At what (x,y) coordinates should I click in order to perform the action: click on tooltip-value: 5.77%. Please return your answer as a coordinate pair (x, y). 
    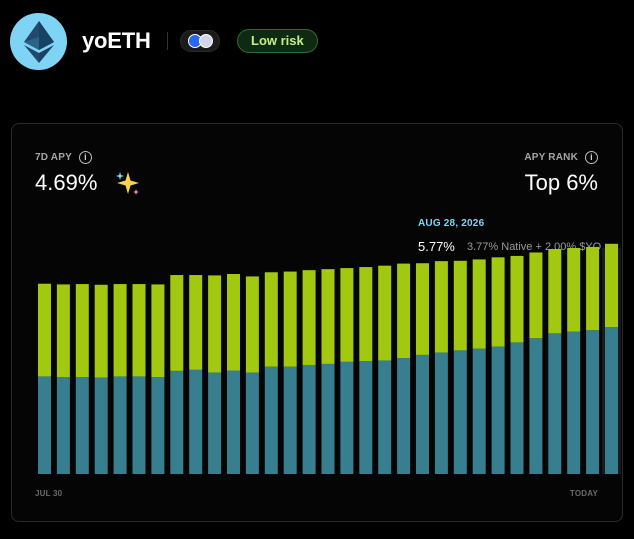
    Looking at the image, I should click on (436, 246).